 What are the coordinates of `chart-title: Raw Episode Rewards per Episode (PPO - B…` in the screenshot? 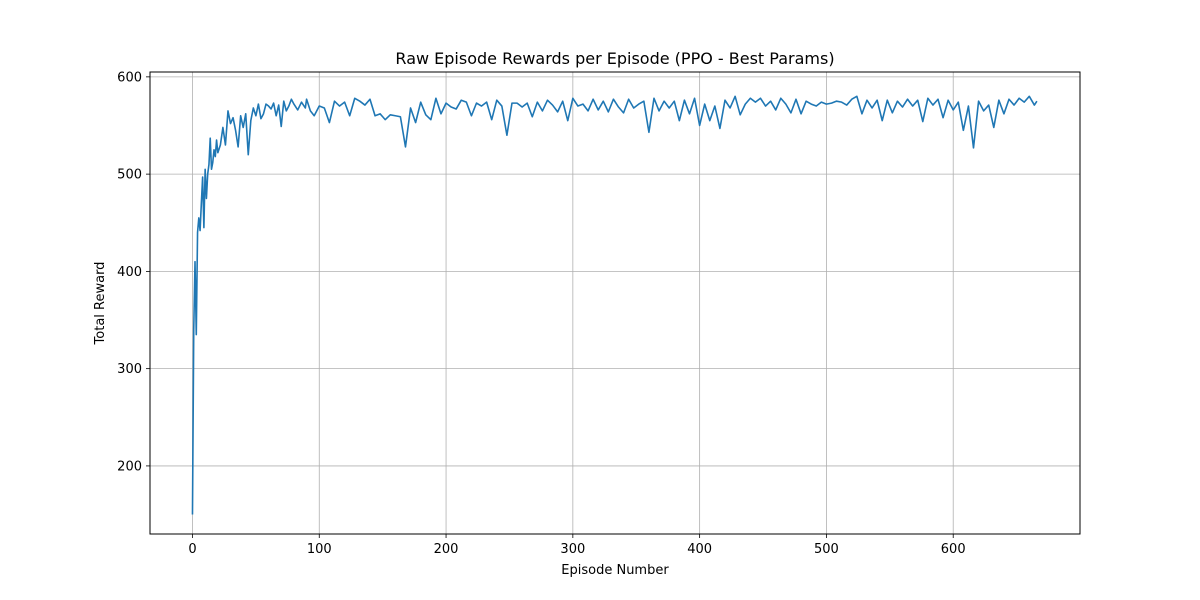 It's located at (614, 58).